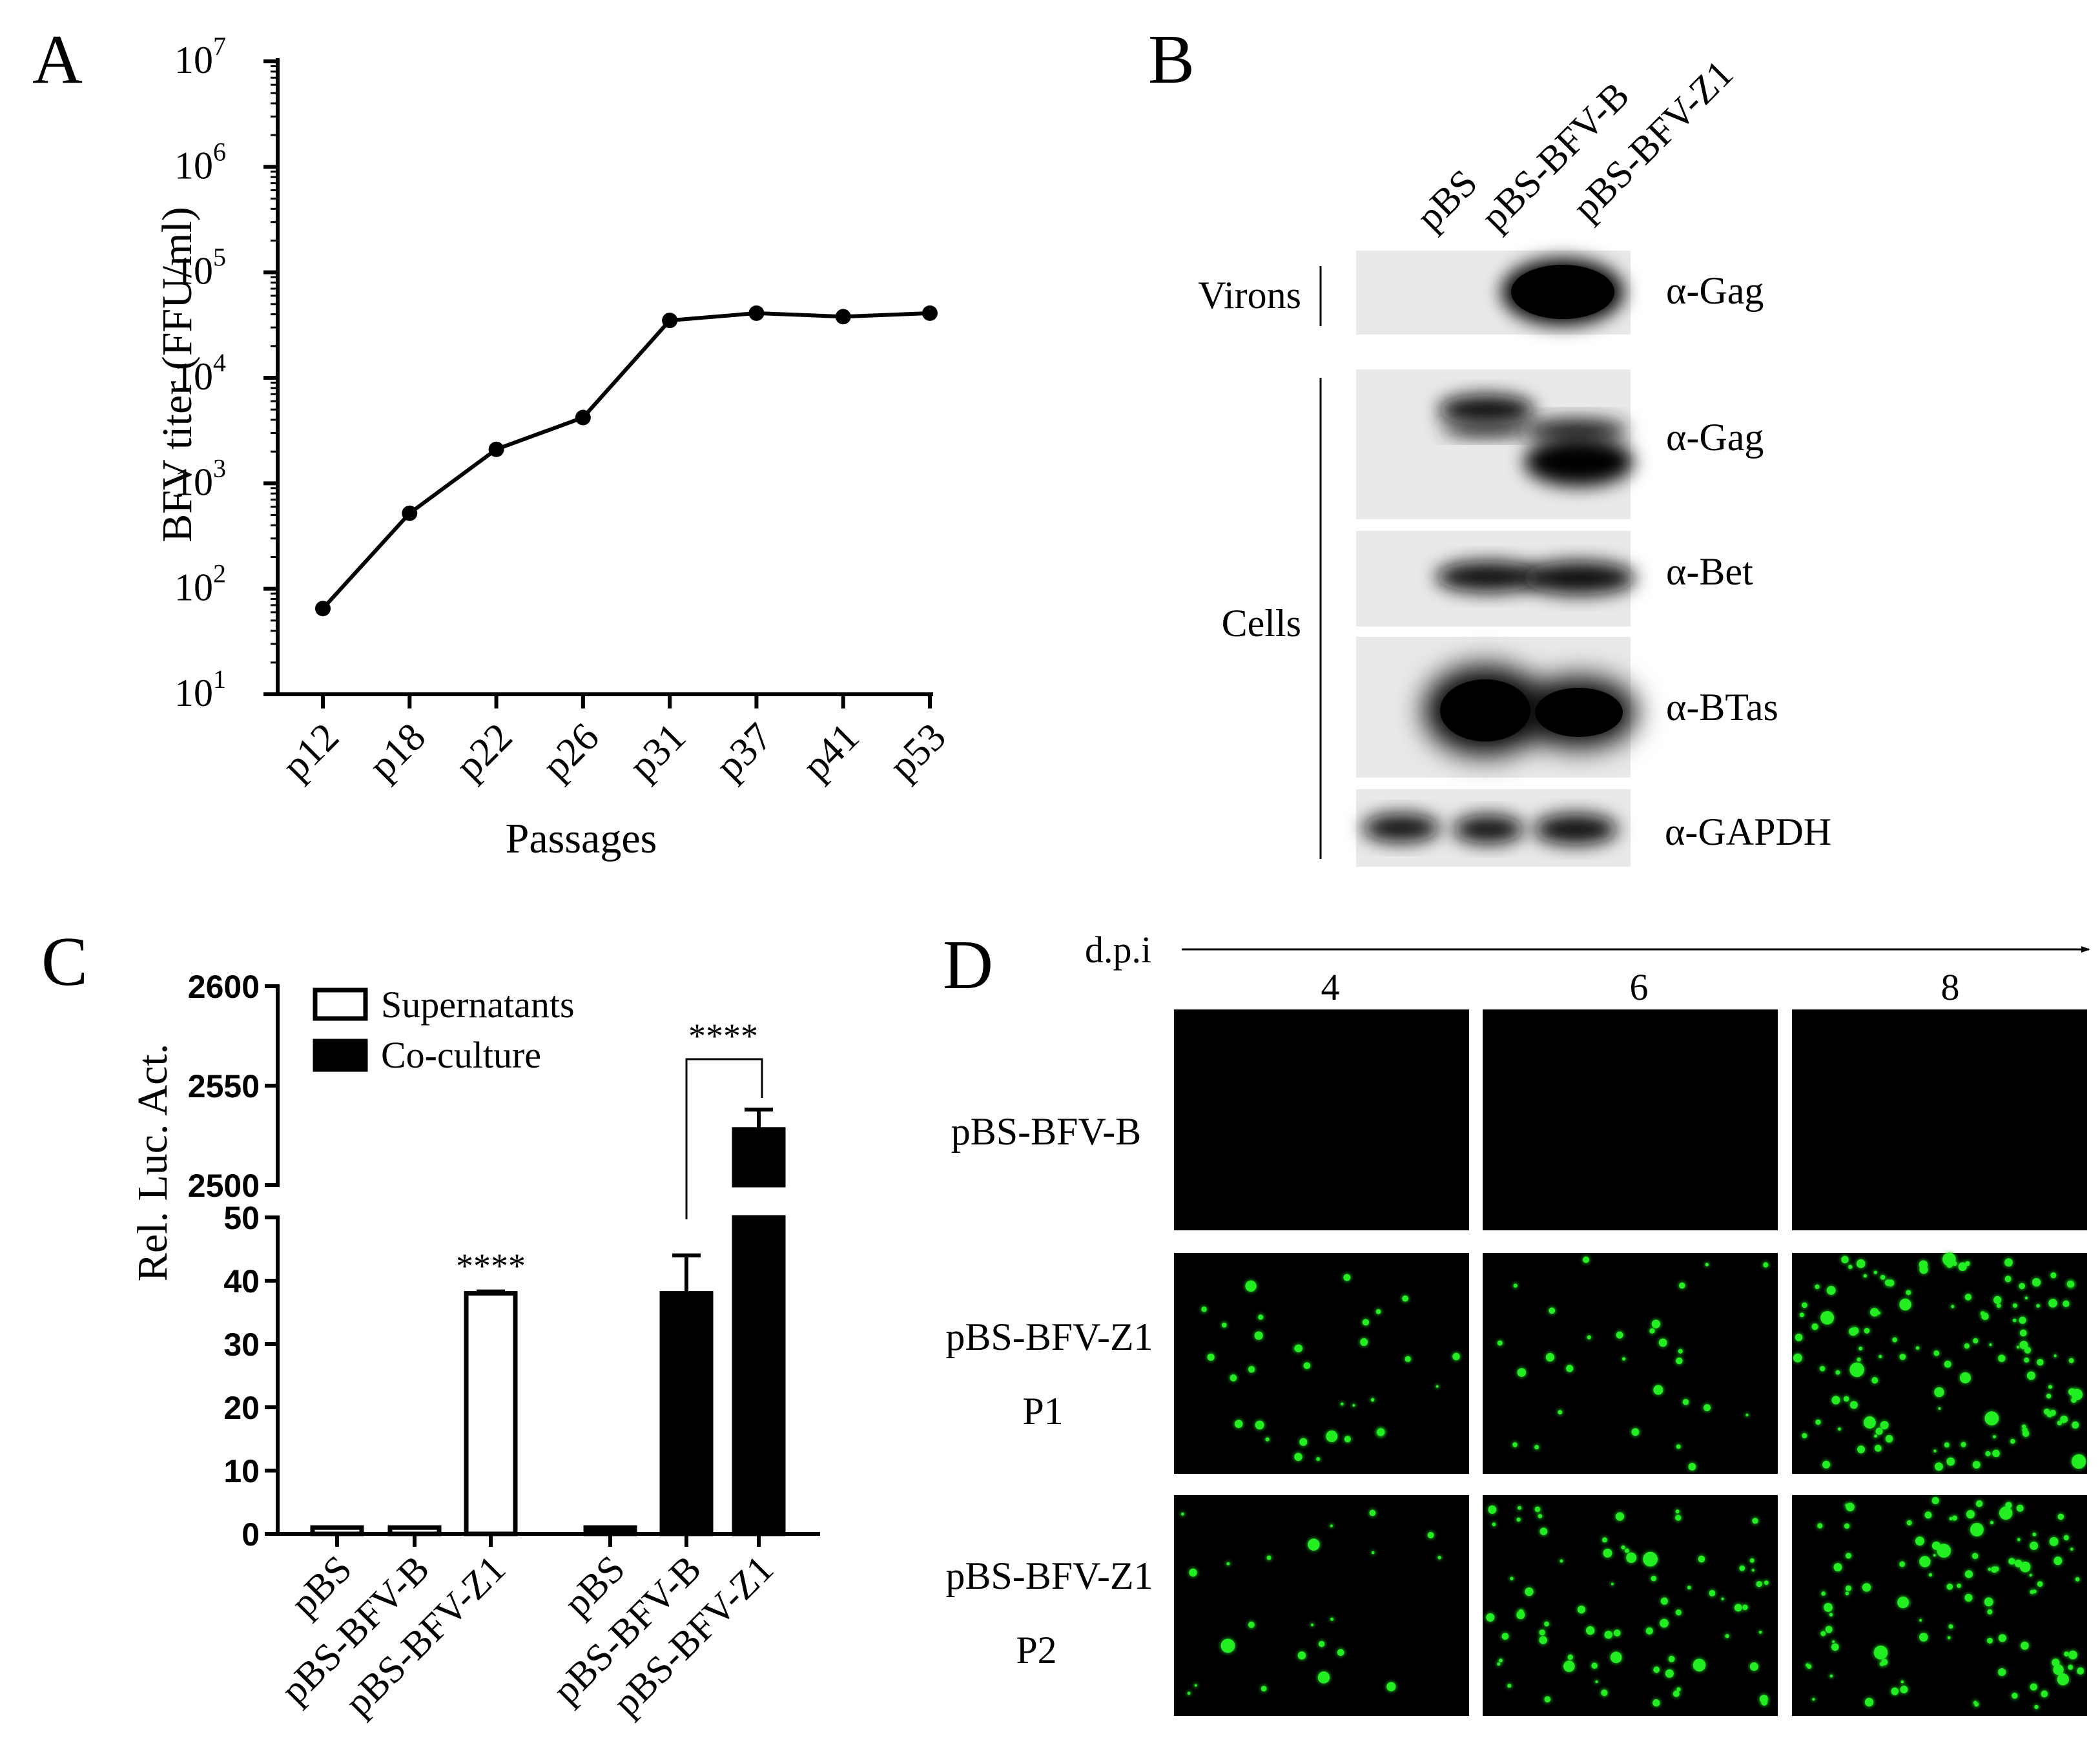 The width and height of the screenshot is (2100, 1747). What do you see at coordinates (241, 1345) in the screenshot?
I see `y-tick-label: 30` at bounding box center [241, 1345].